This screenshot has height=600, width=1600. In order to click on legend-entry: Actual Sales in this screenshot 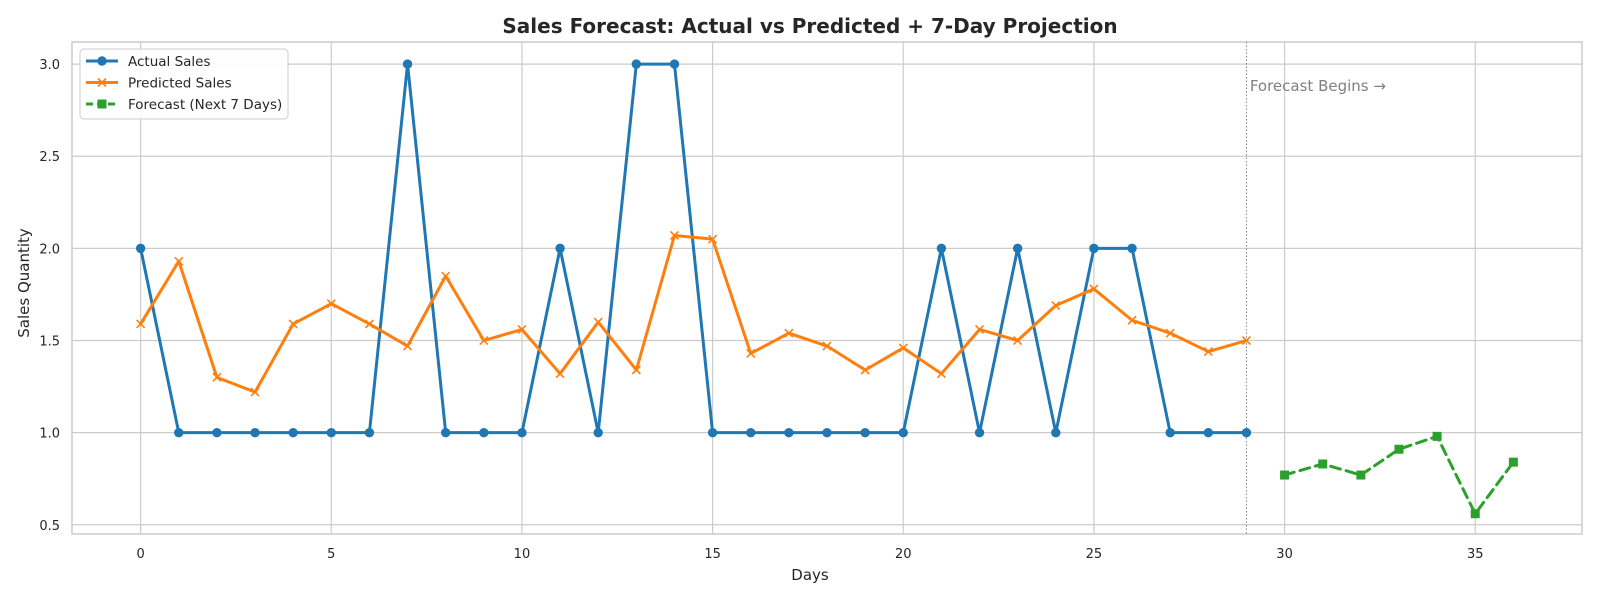, I will do `click(148, 62)`.